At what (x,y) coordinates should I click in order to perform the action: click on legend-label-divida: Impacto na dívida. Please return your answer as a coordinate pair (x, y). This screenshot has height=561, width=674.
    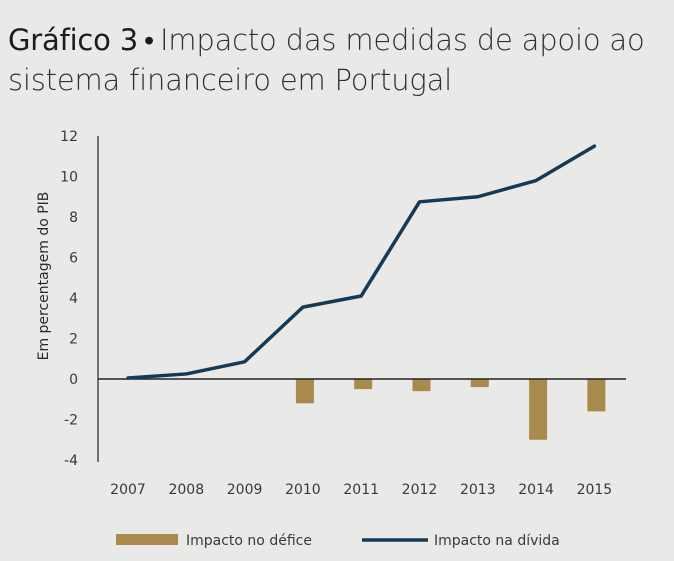
    Looking at the image, I should click on (497, 541).